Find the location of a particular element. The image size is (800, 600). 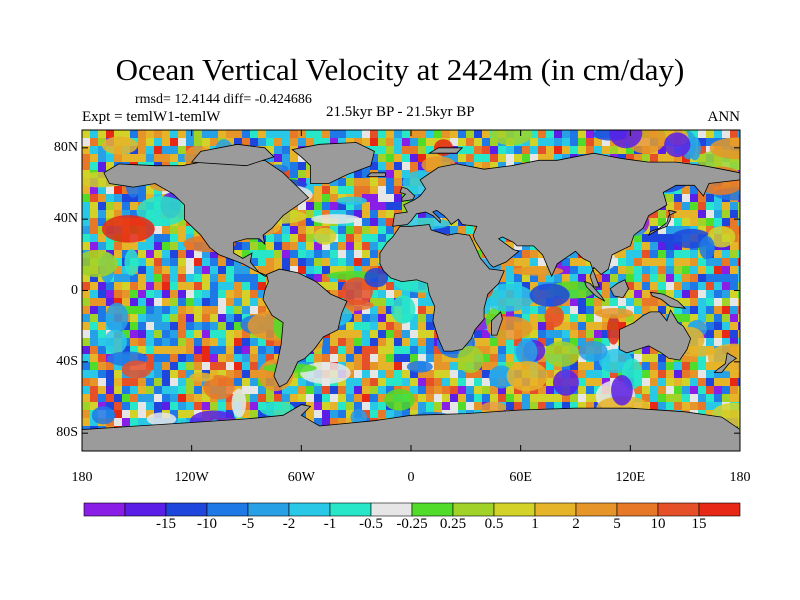

period-label: 21.5kyr BP - 21.5kyr BP is located at coordinates (400, 112).